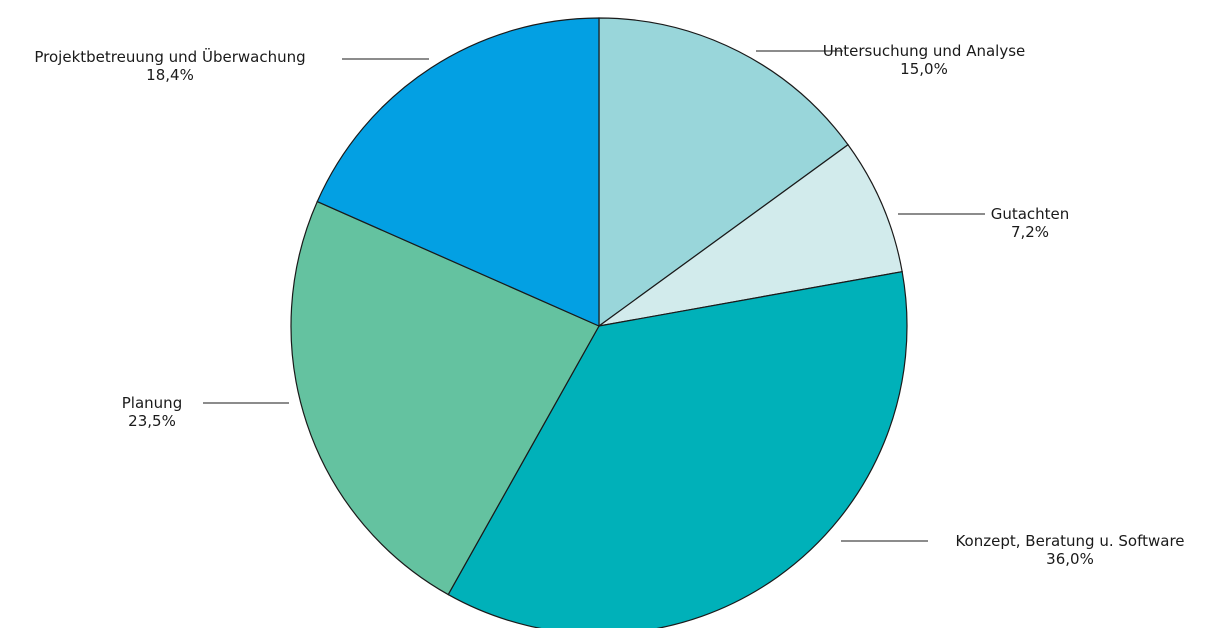  What do you see at coordinates (1069, 541) in the screenshot?
I see `slice-label-3: Konzept, Beratung u. Software` at bounding box center [1069, 541].